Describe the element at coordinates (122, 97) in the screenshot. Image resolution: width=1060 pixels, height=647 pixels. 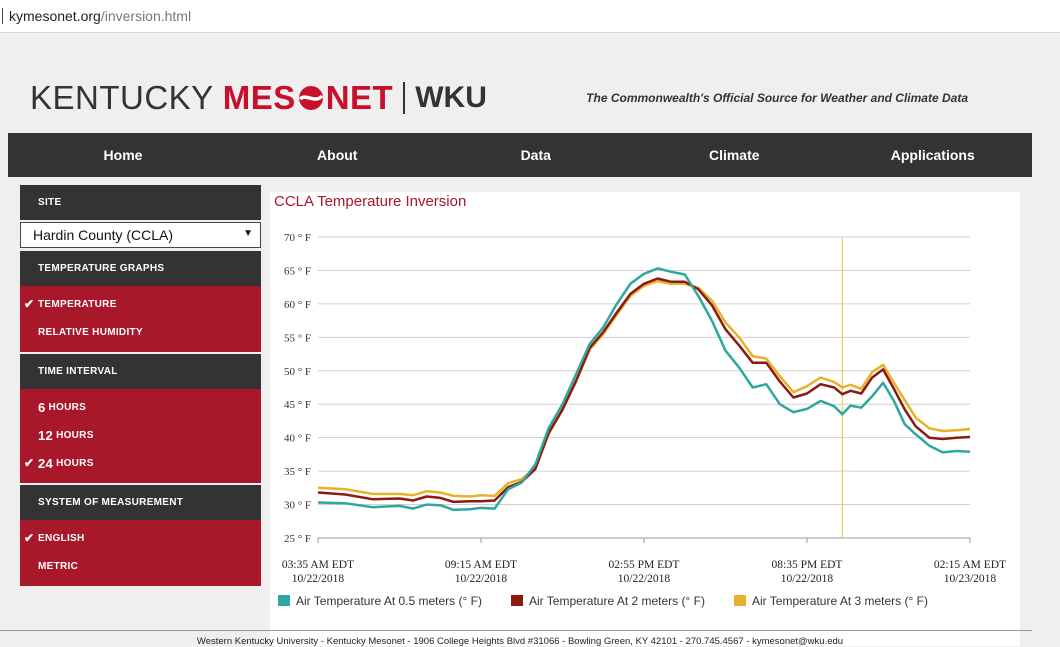
I see `logo-kentucky: KENTUCKY` at that location.